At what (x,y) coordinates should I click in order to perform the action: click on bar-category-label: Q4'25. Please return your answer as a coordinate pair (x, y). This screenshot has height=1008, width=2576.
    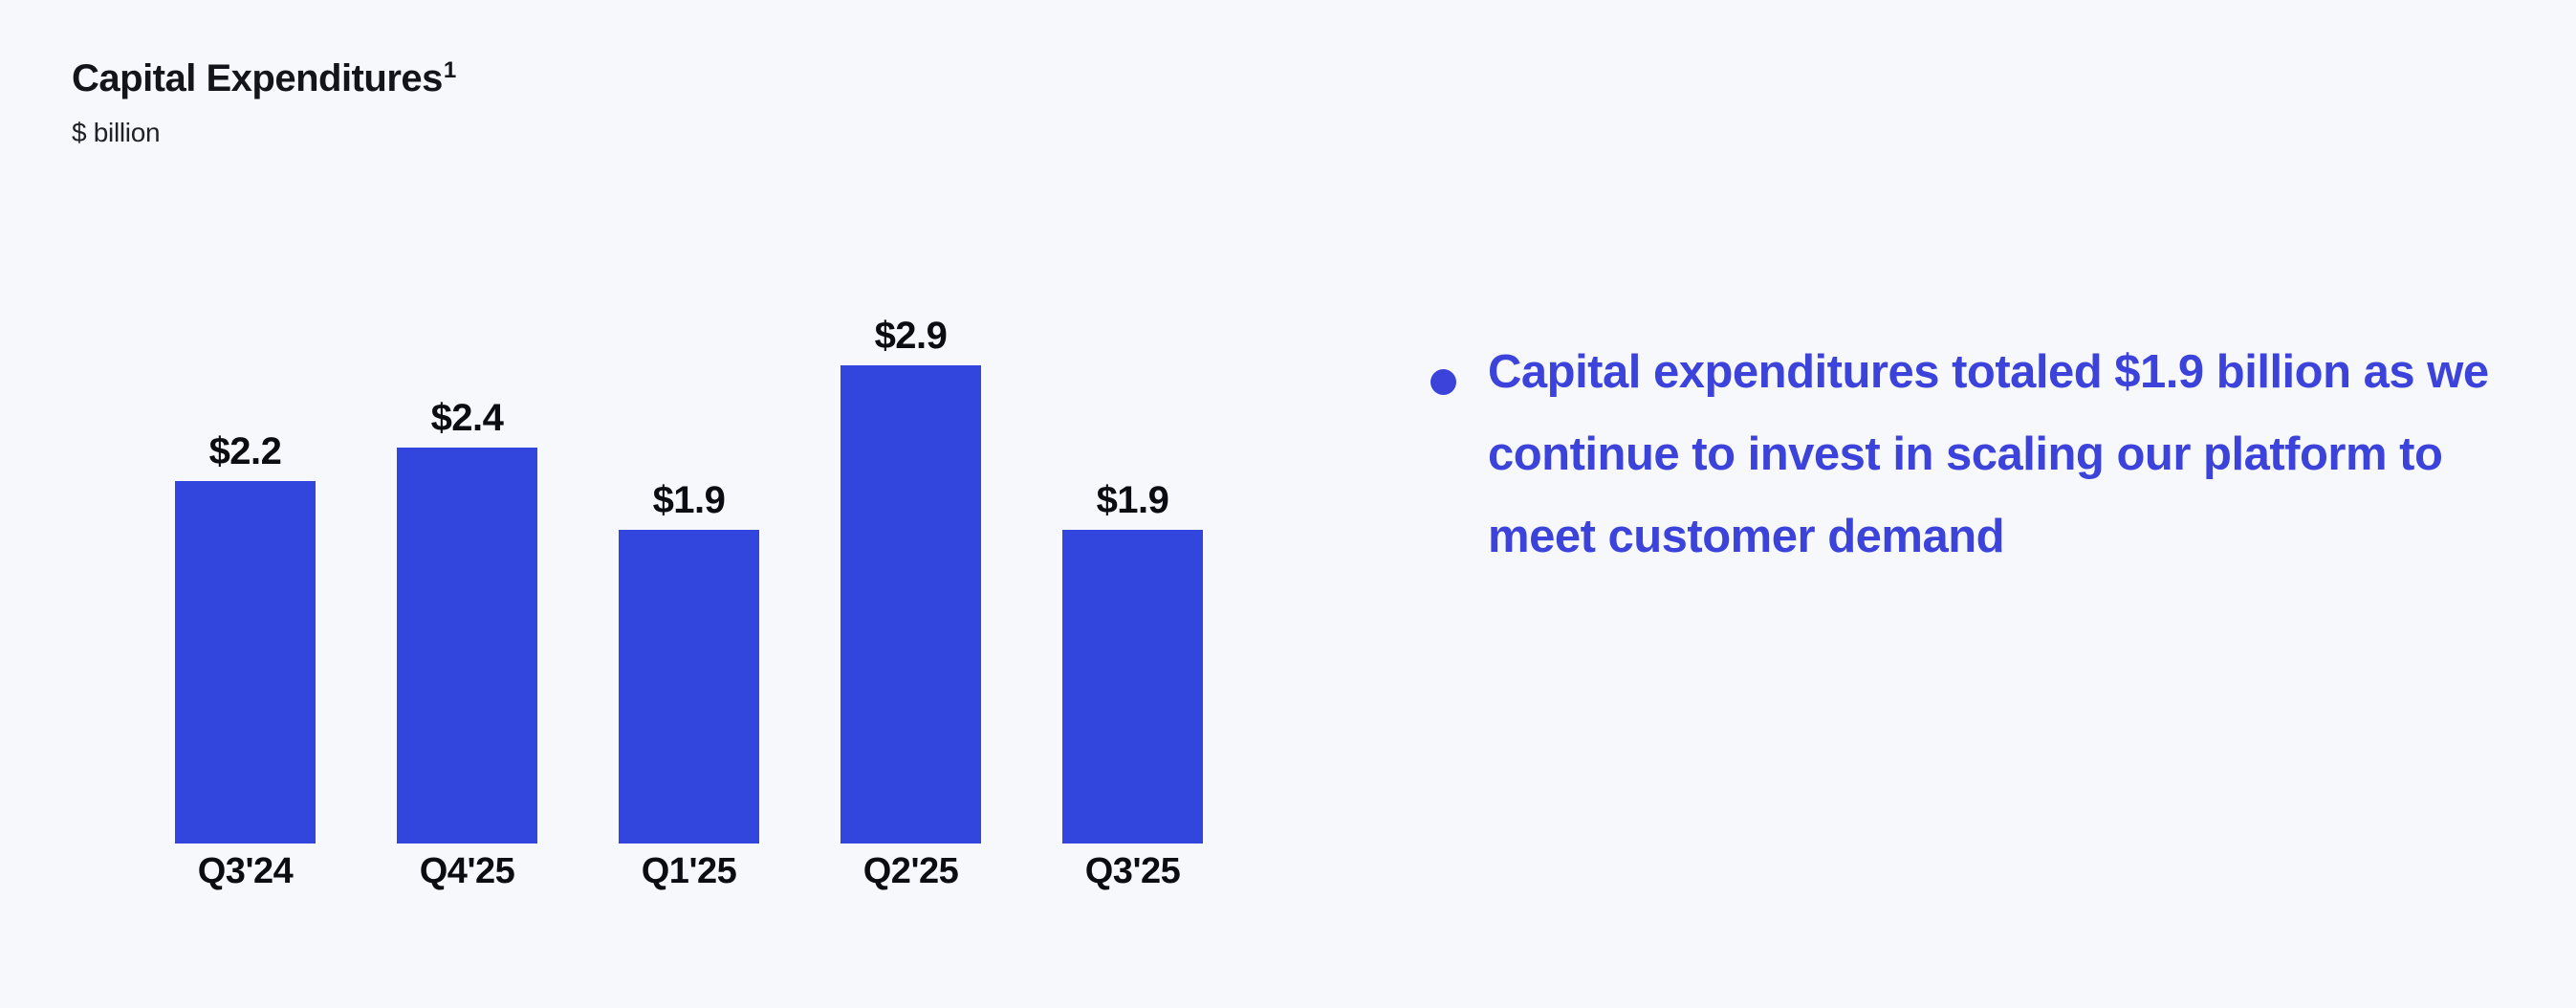
    Looking at the image, I should click on (467, 871).